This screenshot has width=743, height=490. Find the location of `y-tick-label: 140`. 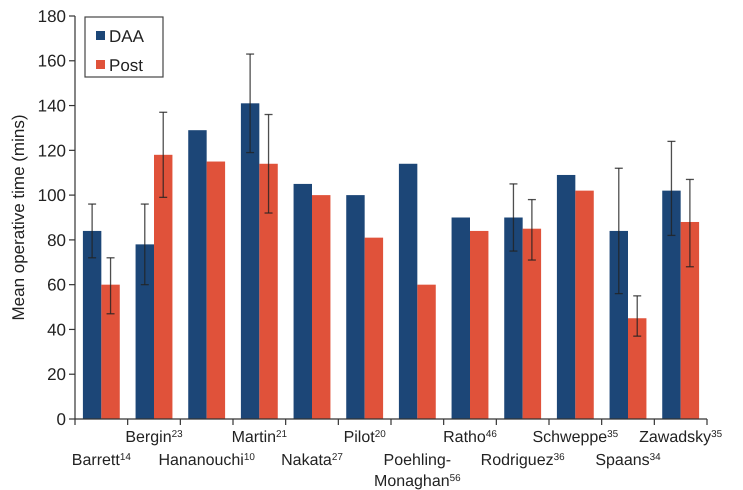

y-tick-label: 140 is located at coordinates (52, 106).